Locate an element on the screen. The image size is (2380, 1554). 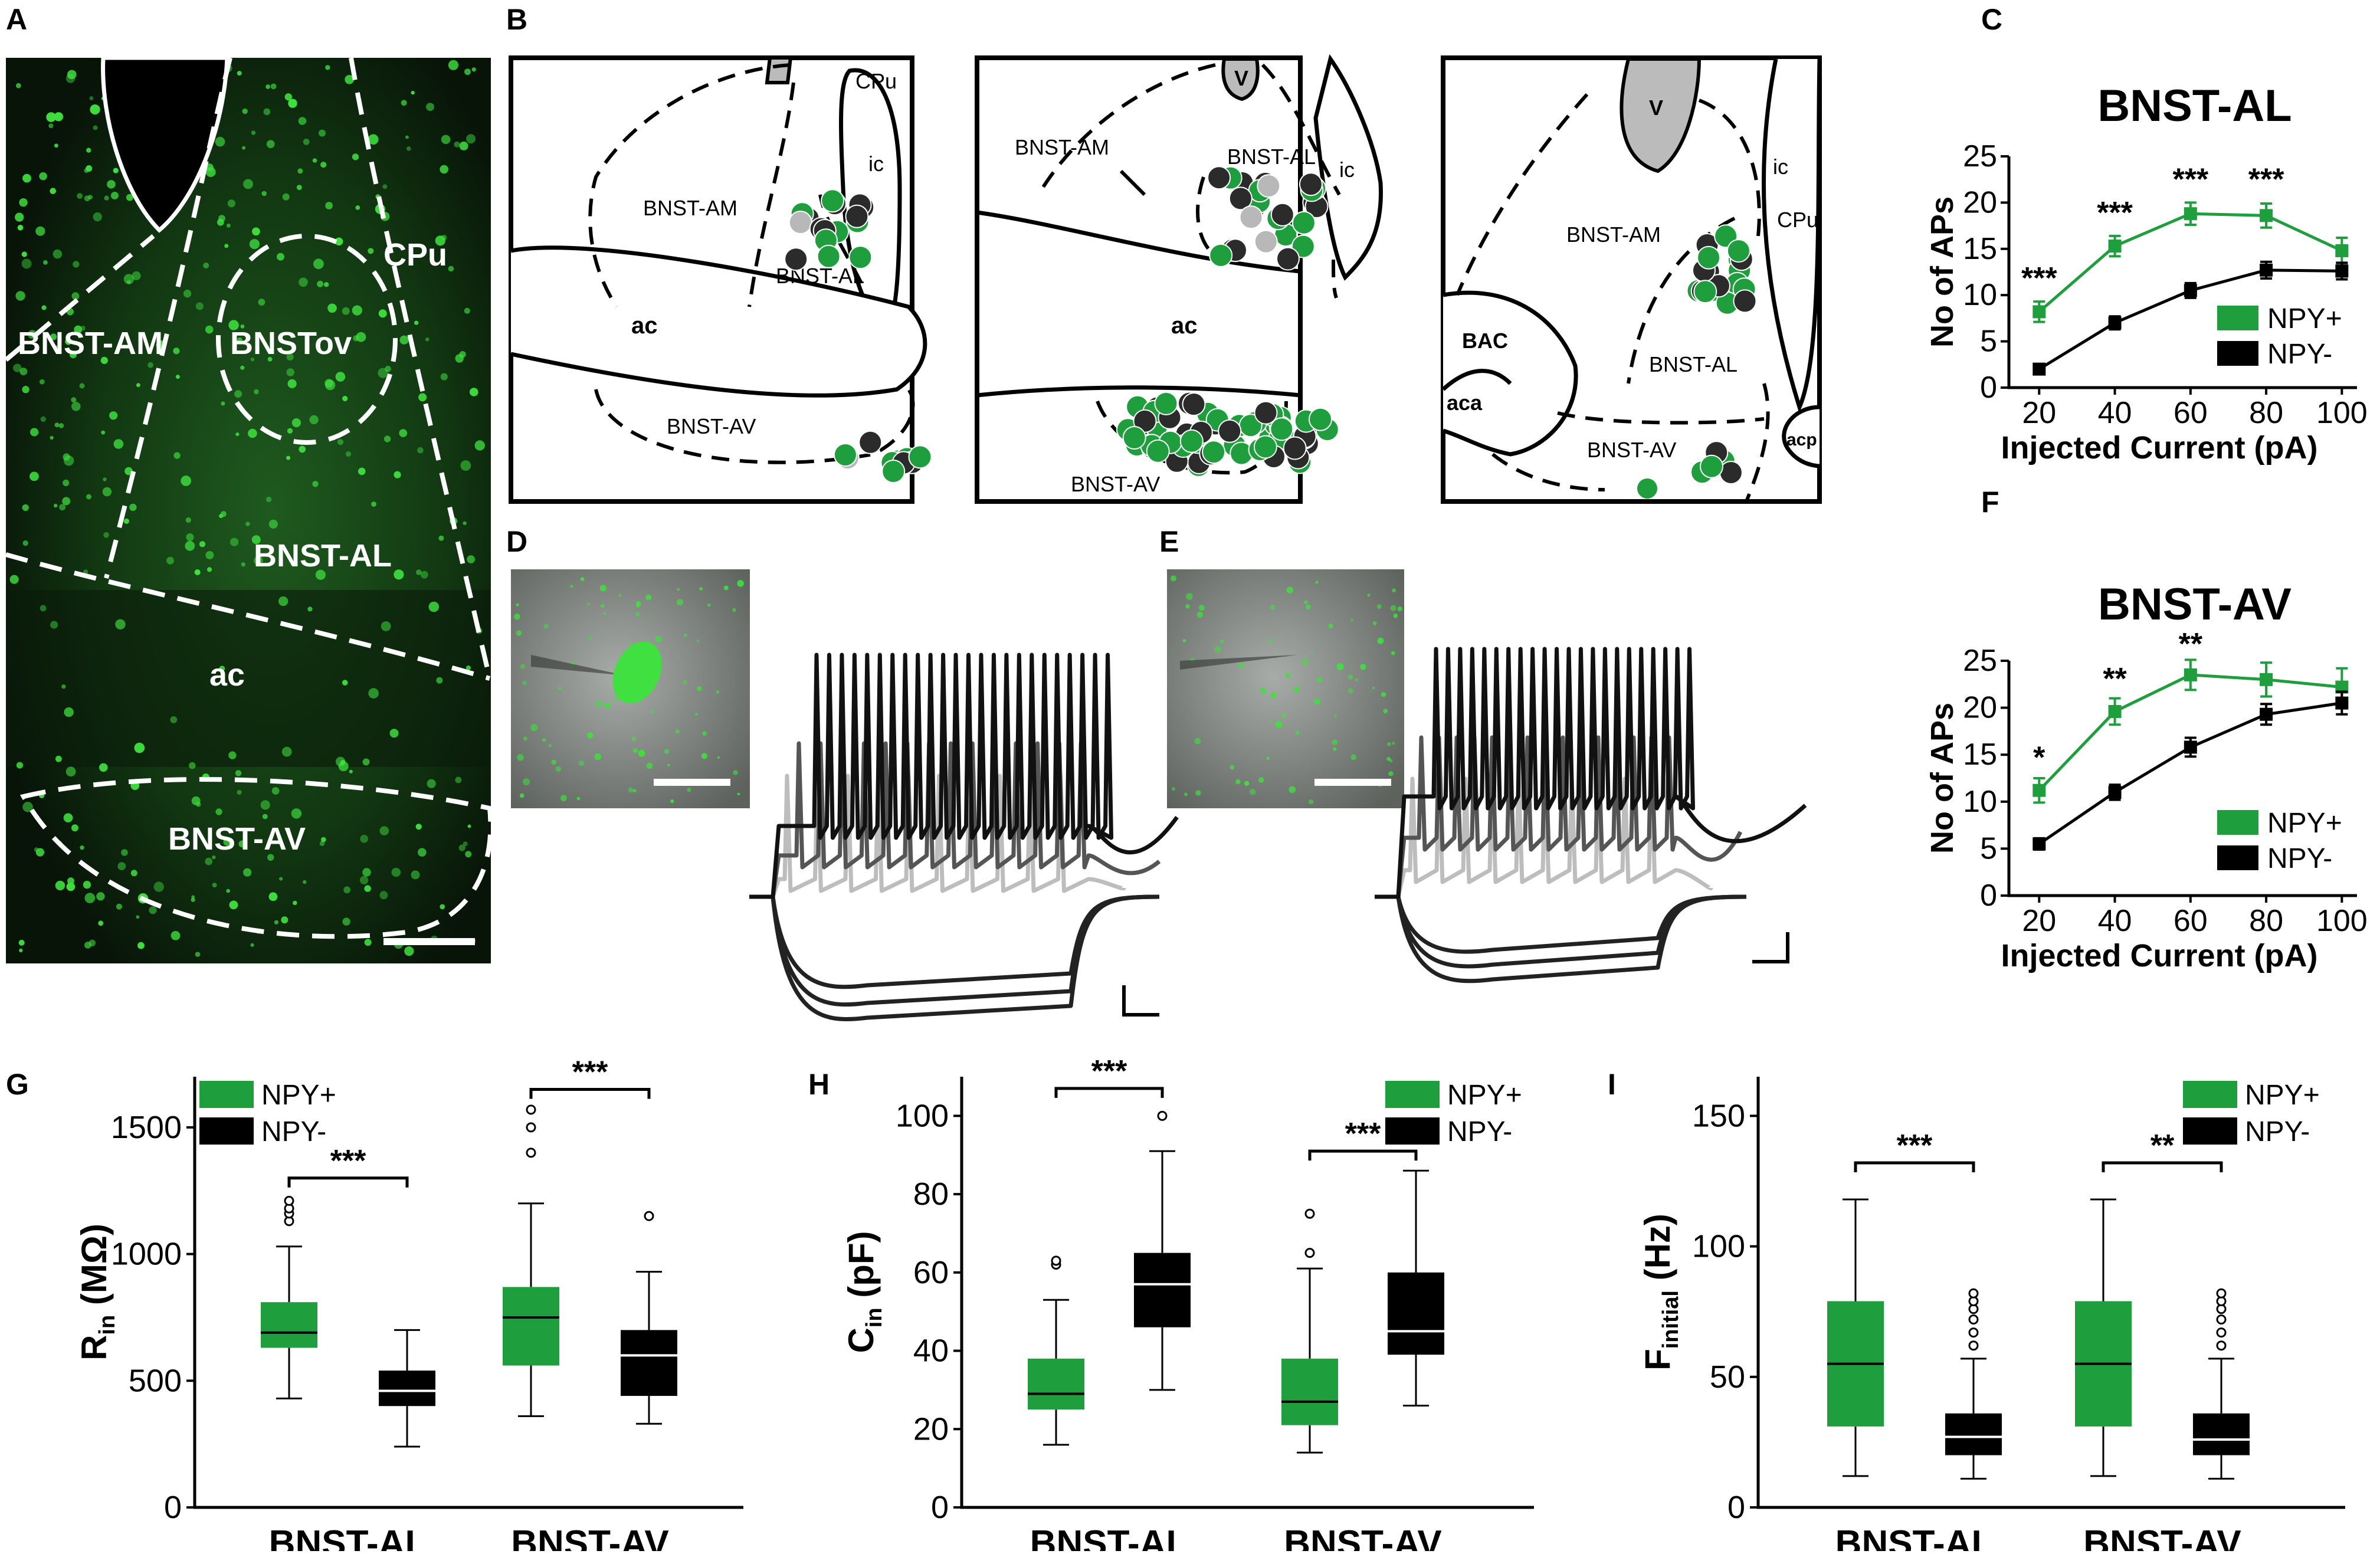
y-tick-label: 25 is located at coordinates (1980, 156).